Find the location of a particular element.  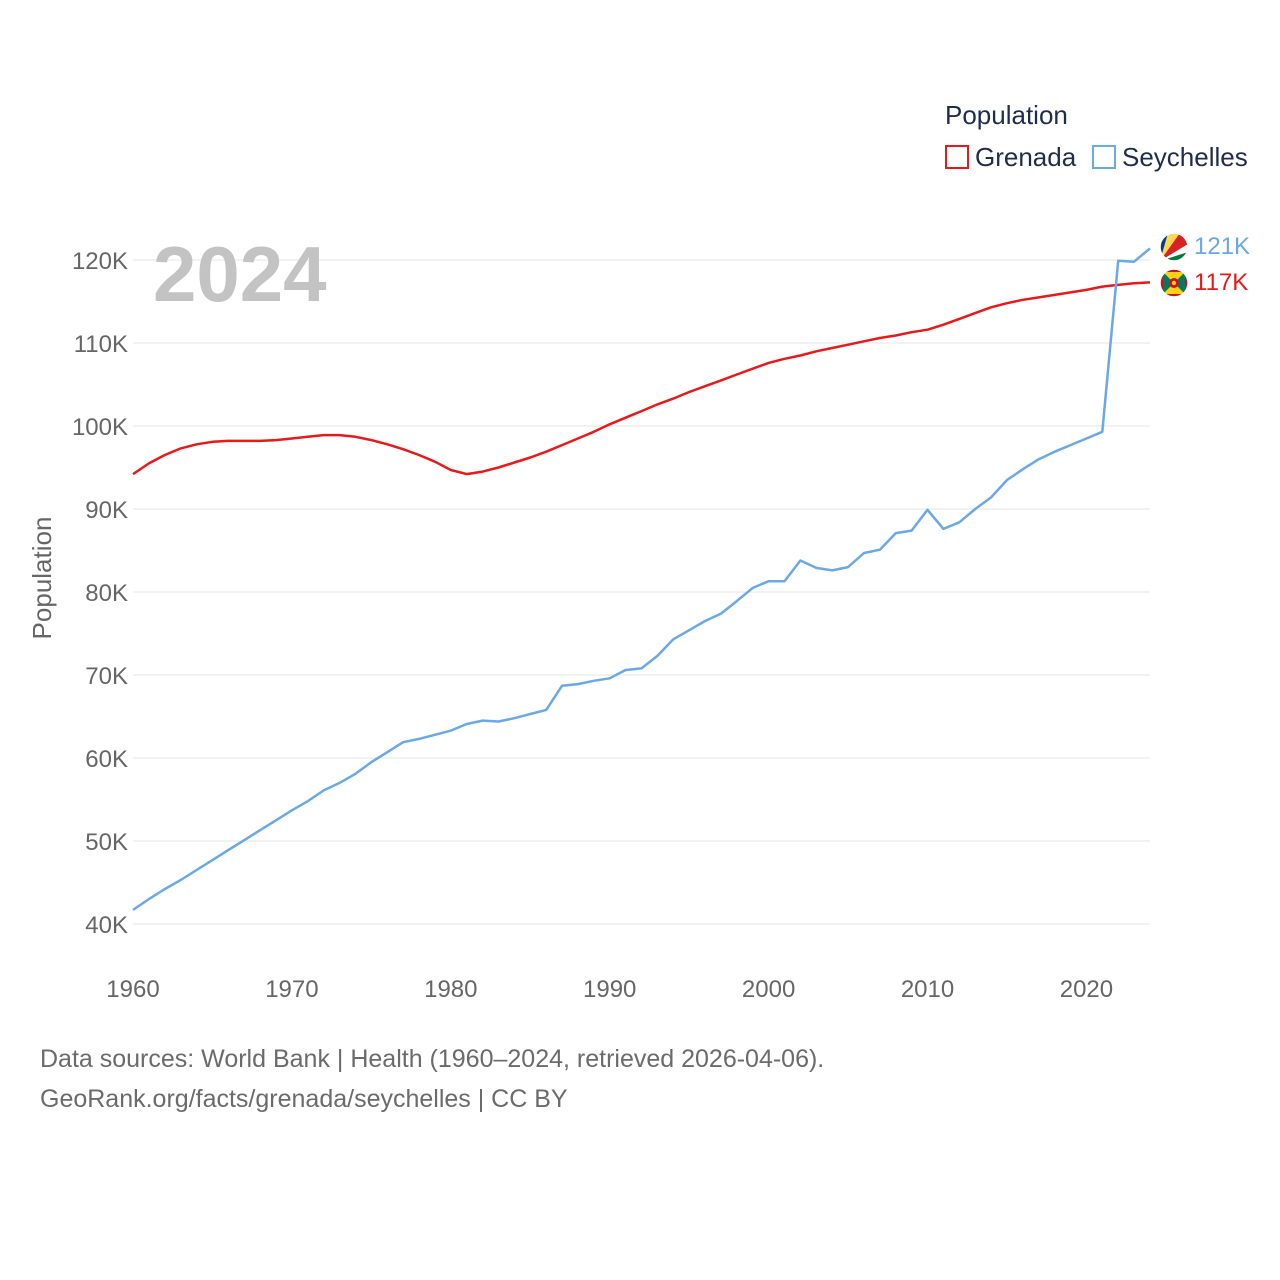

legend-item-grenada: Grenada is located at coordinates (1011, 157).